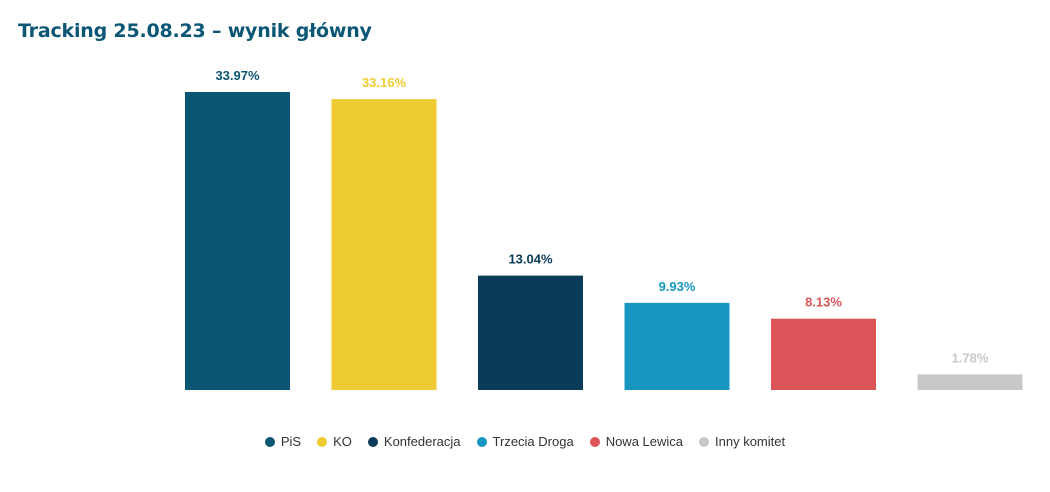  Describe the element at coordinates (677, 286) in the screenshot. I see `bar-value-label: 9.93%` at that location.